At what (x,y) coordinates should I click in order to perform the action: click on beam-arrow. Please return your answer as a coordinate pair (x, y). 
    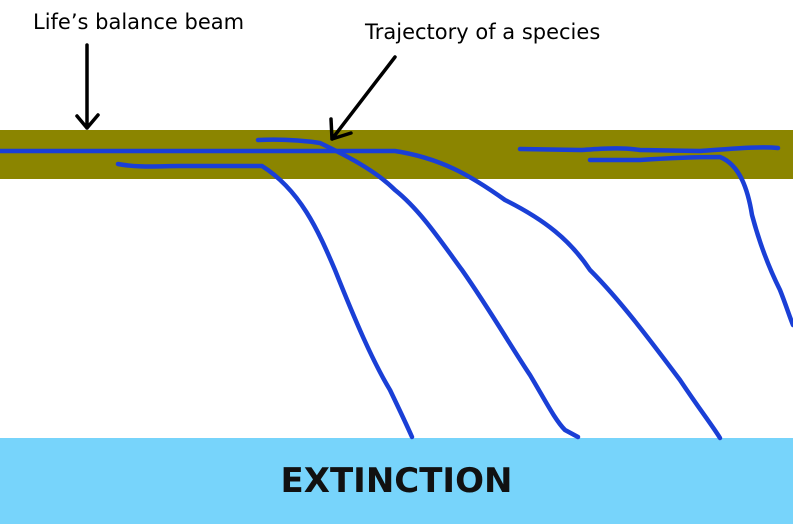
    Looking at the image, I should click on (87, 86).